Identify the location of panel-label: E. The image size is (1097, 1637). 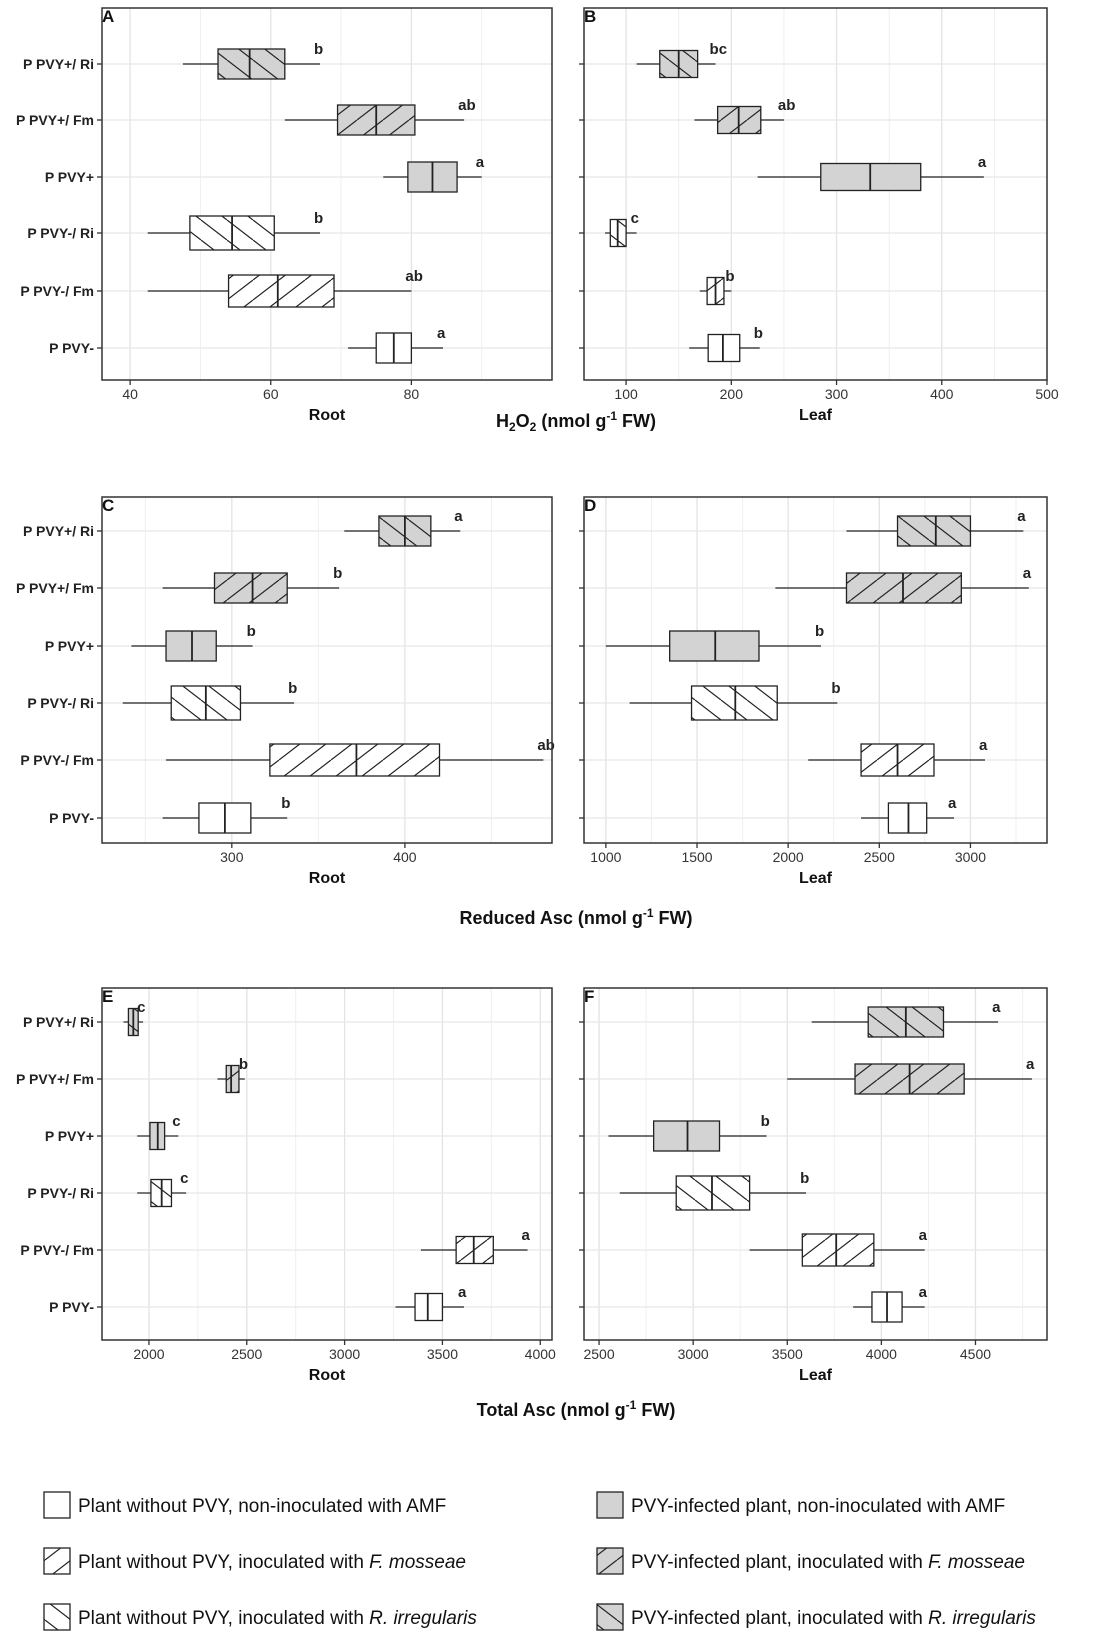
(107, 996).